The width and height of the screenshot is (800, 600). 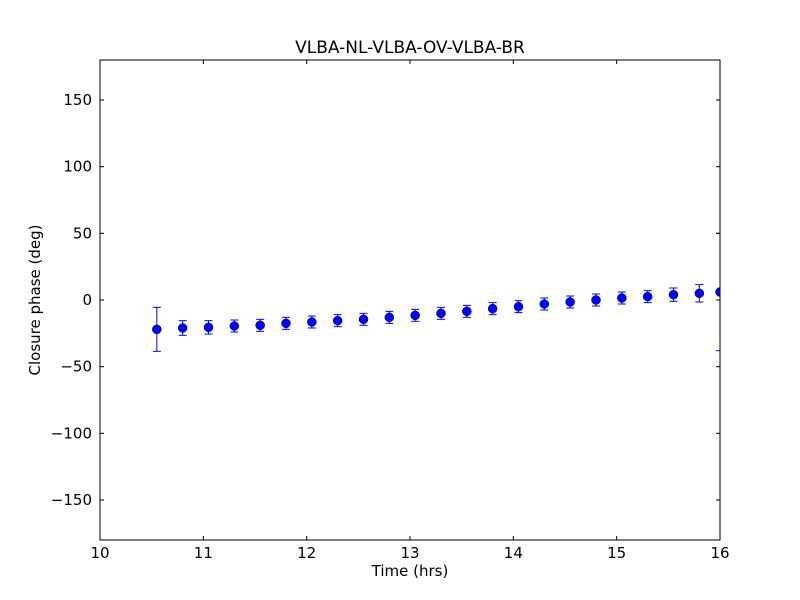 I want to click on x-tick-label: 15, so click(x=616, y=553).